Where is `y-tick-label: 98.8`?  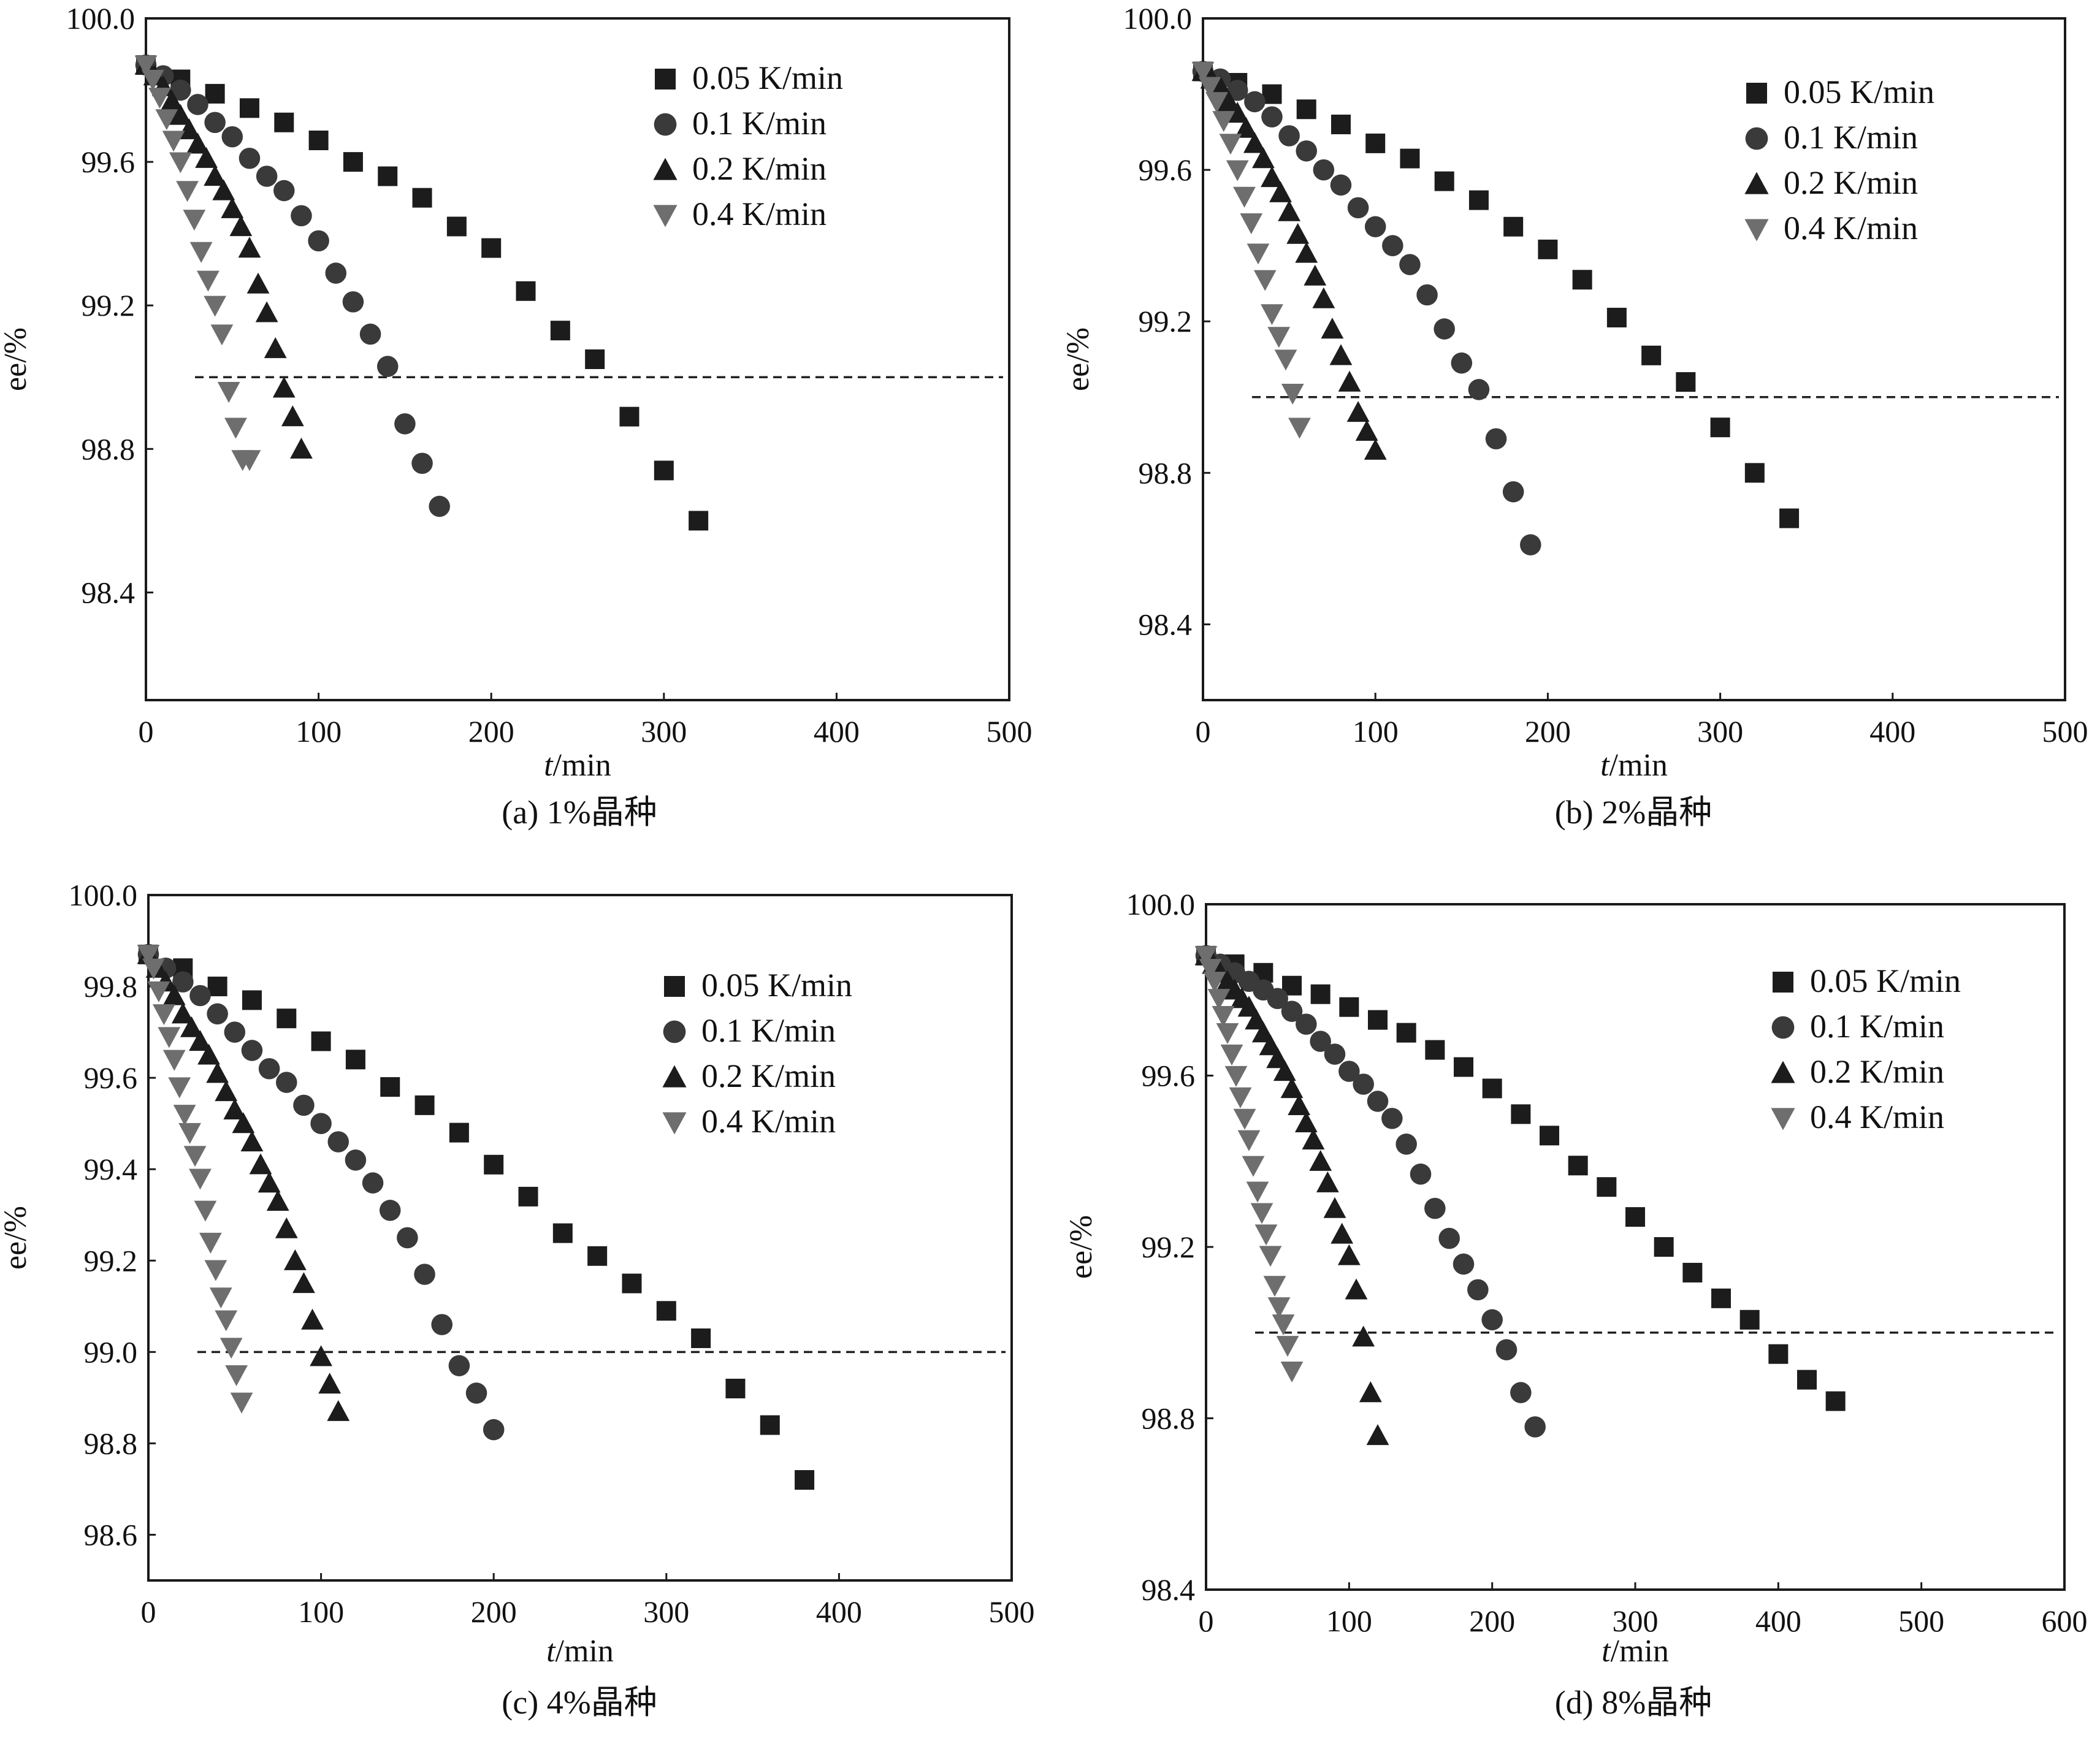
y-tick-label: 98.8 is located at coordinates (111, 1443).